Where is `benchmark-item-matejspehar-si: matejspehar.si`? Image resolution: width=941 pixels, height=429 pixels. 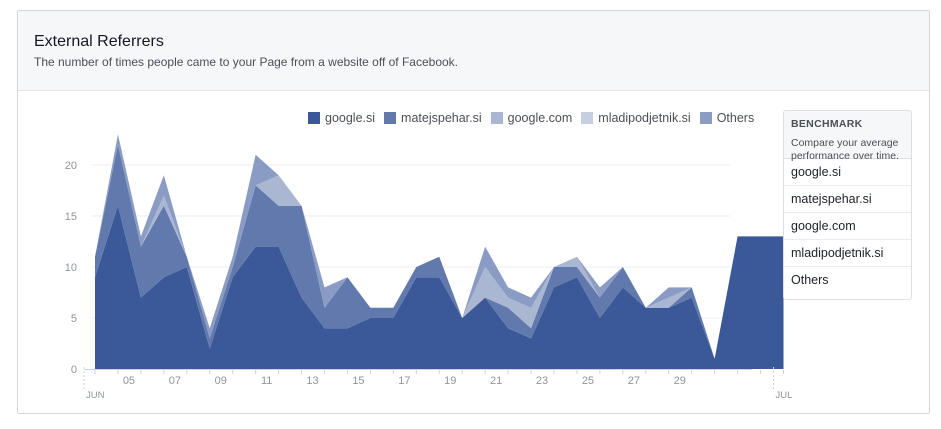 benchmark-item-matejspehar-si: matejspehar.si is located at coordinates (847, 199).